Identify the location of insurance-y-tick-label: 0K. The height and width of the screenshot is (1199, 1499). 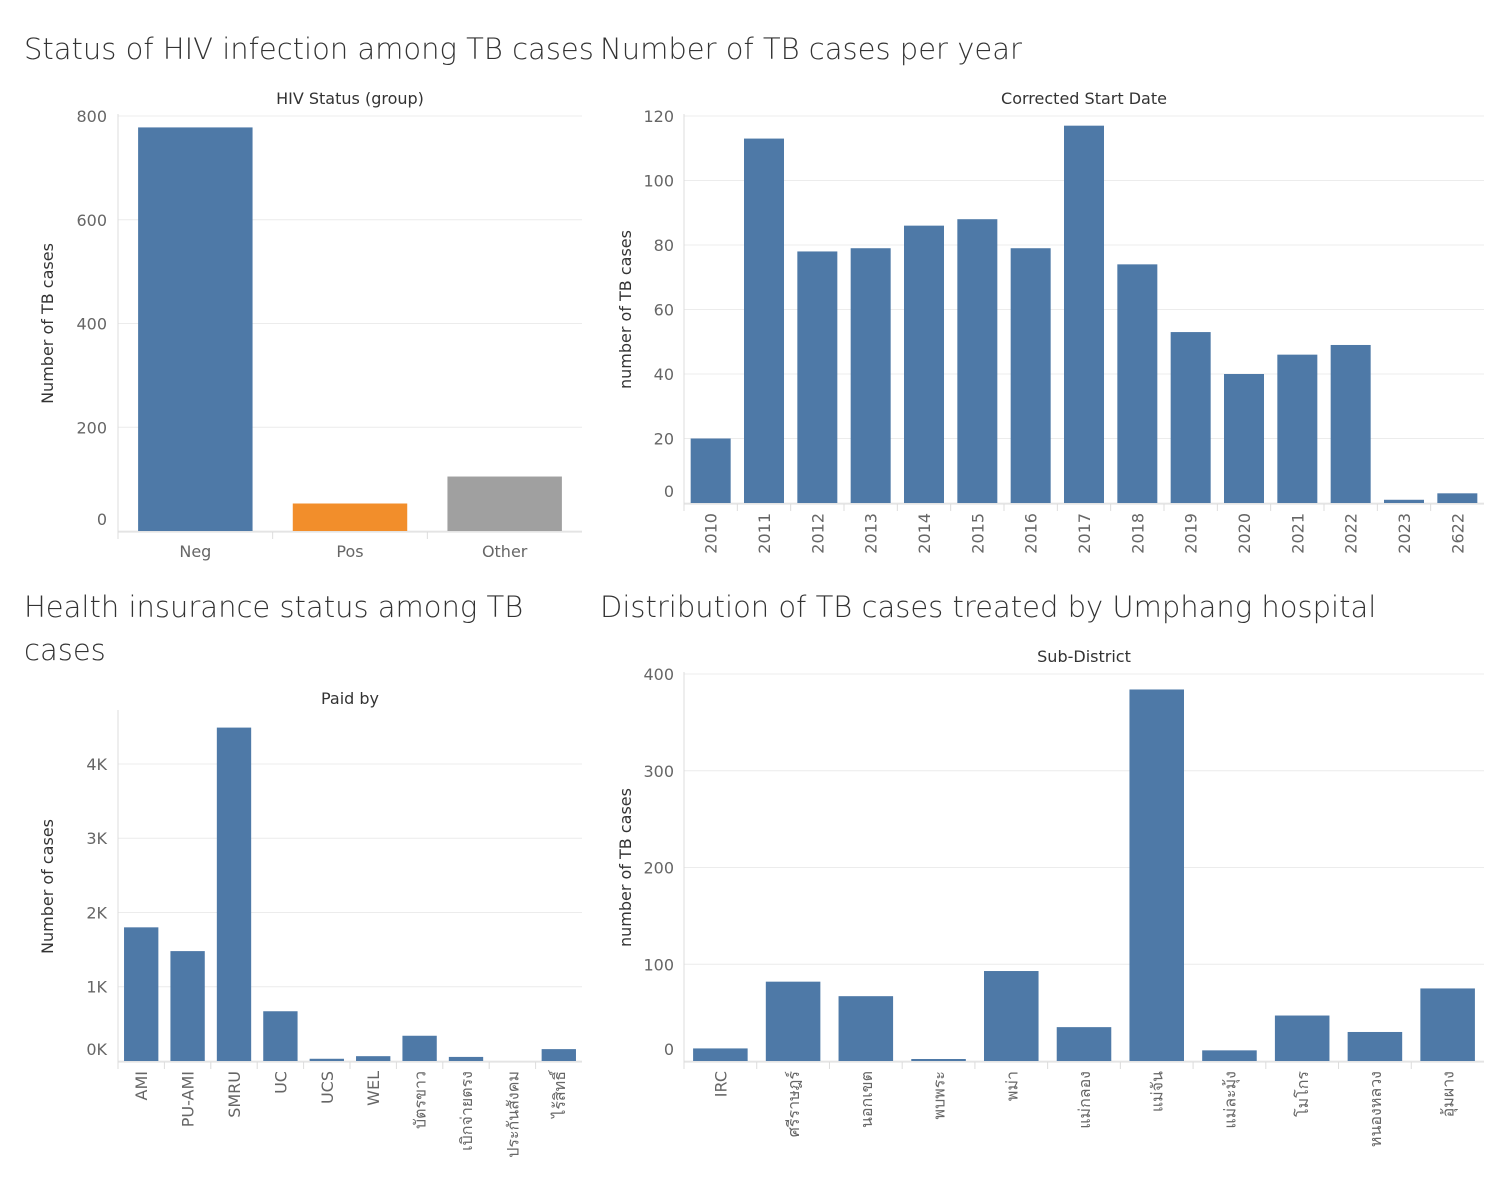
(96, 1049).